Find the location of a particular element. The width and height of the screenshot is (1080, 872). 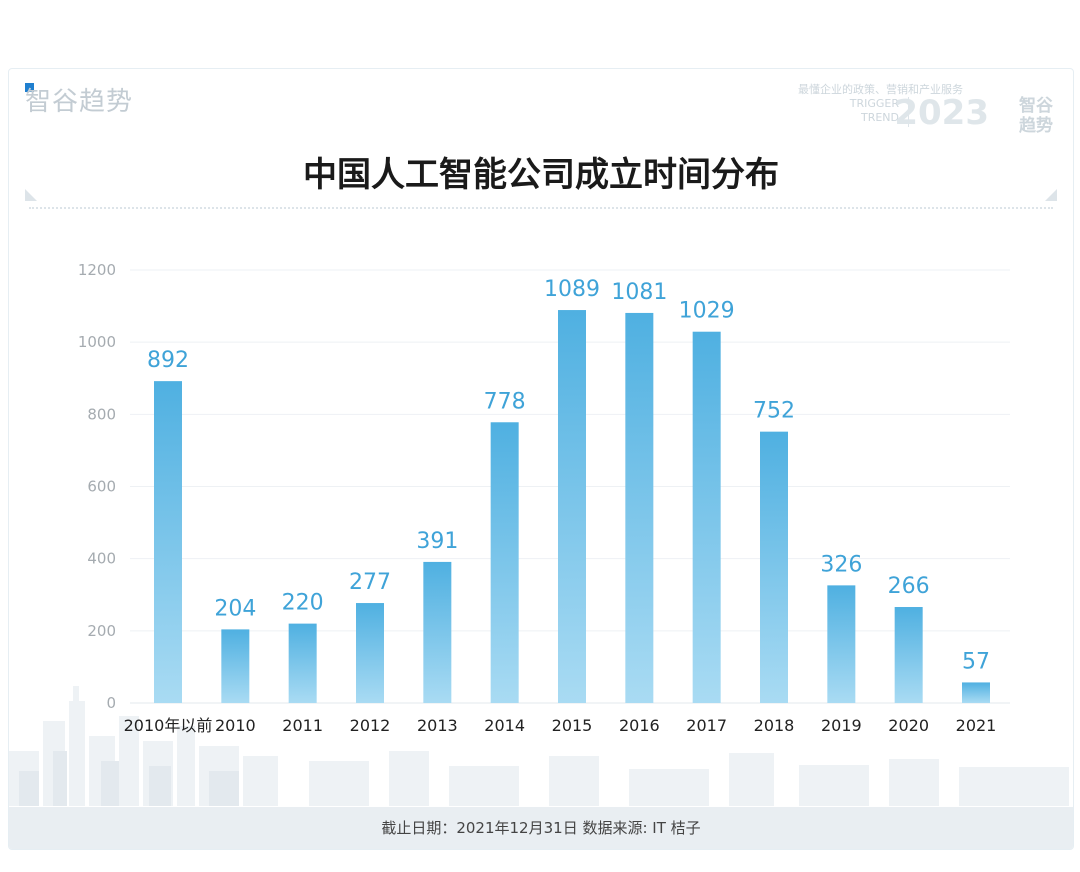

x-tick-label: 2010 is located at coordinates (235, 725).